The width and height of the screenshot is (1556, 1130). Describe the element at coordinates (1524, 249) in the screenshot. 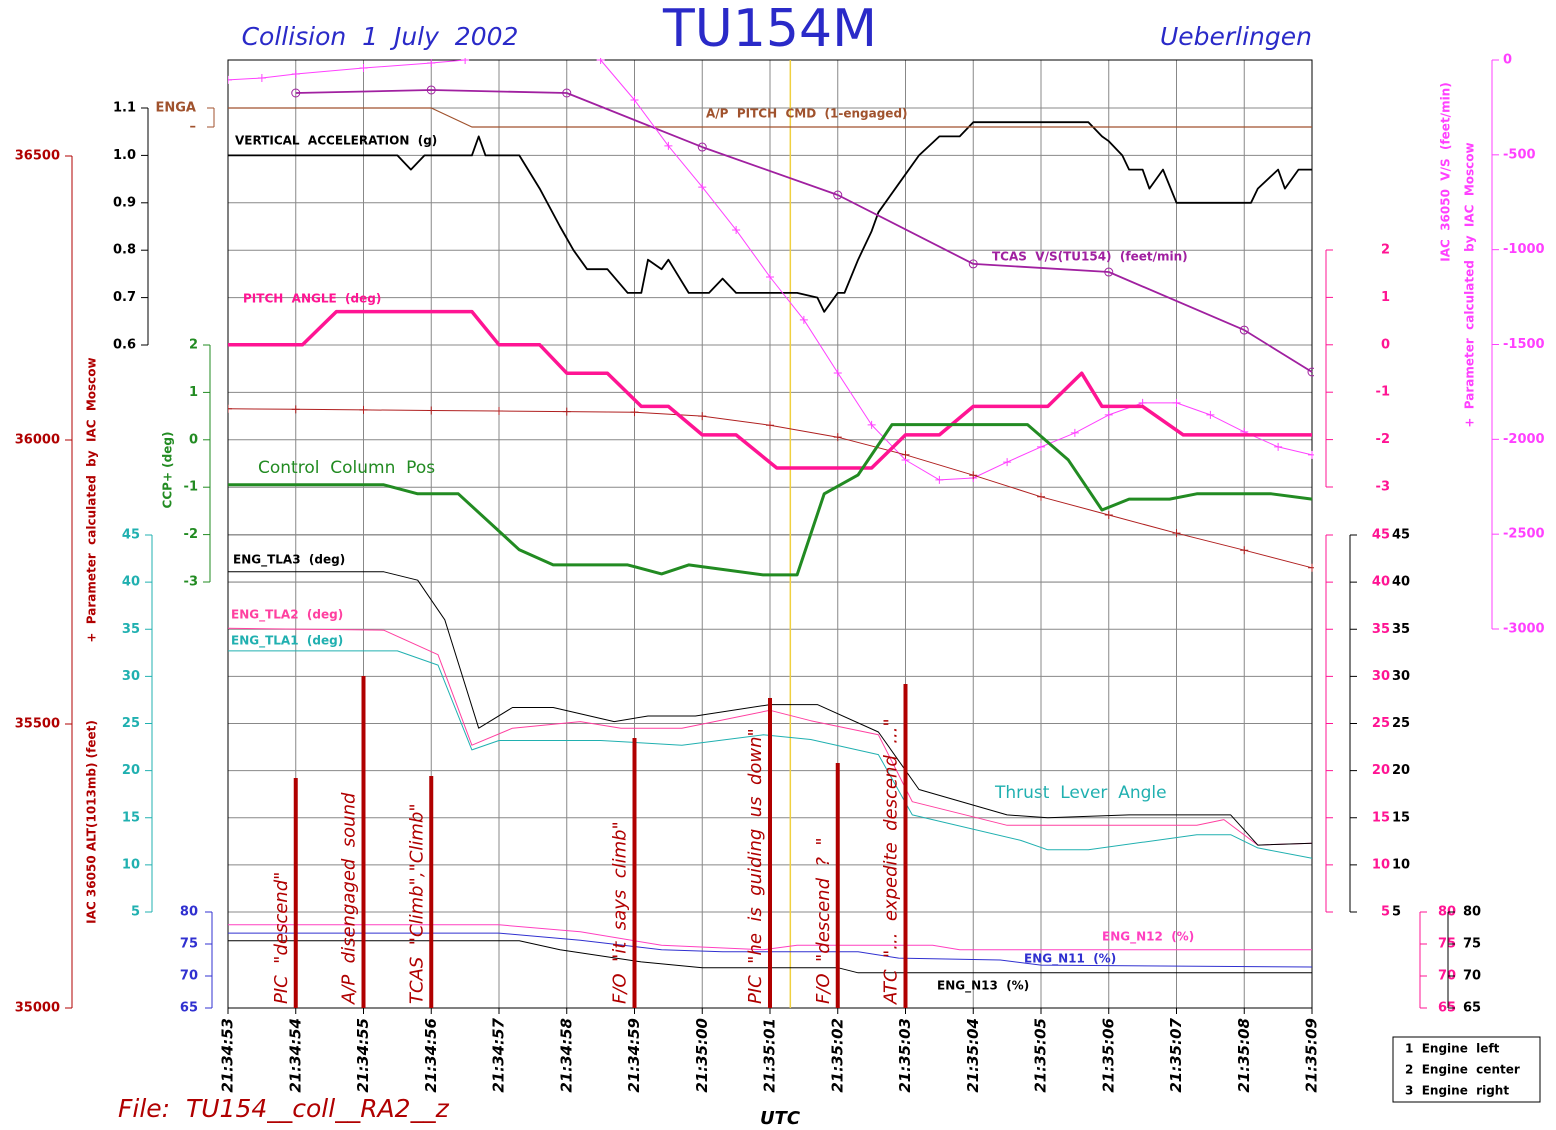

I see `y-tick-label: -1000` at that location.